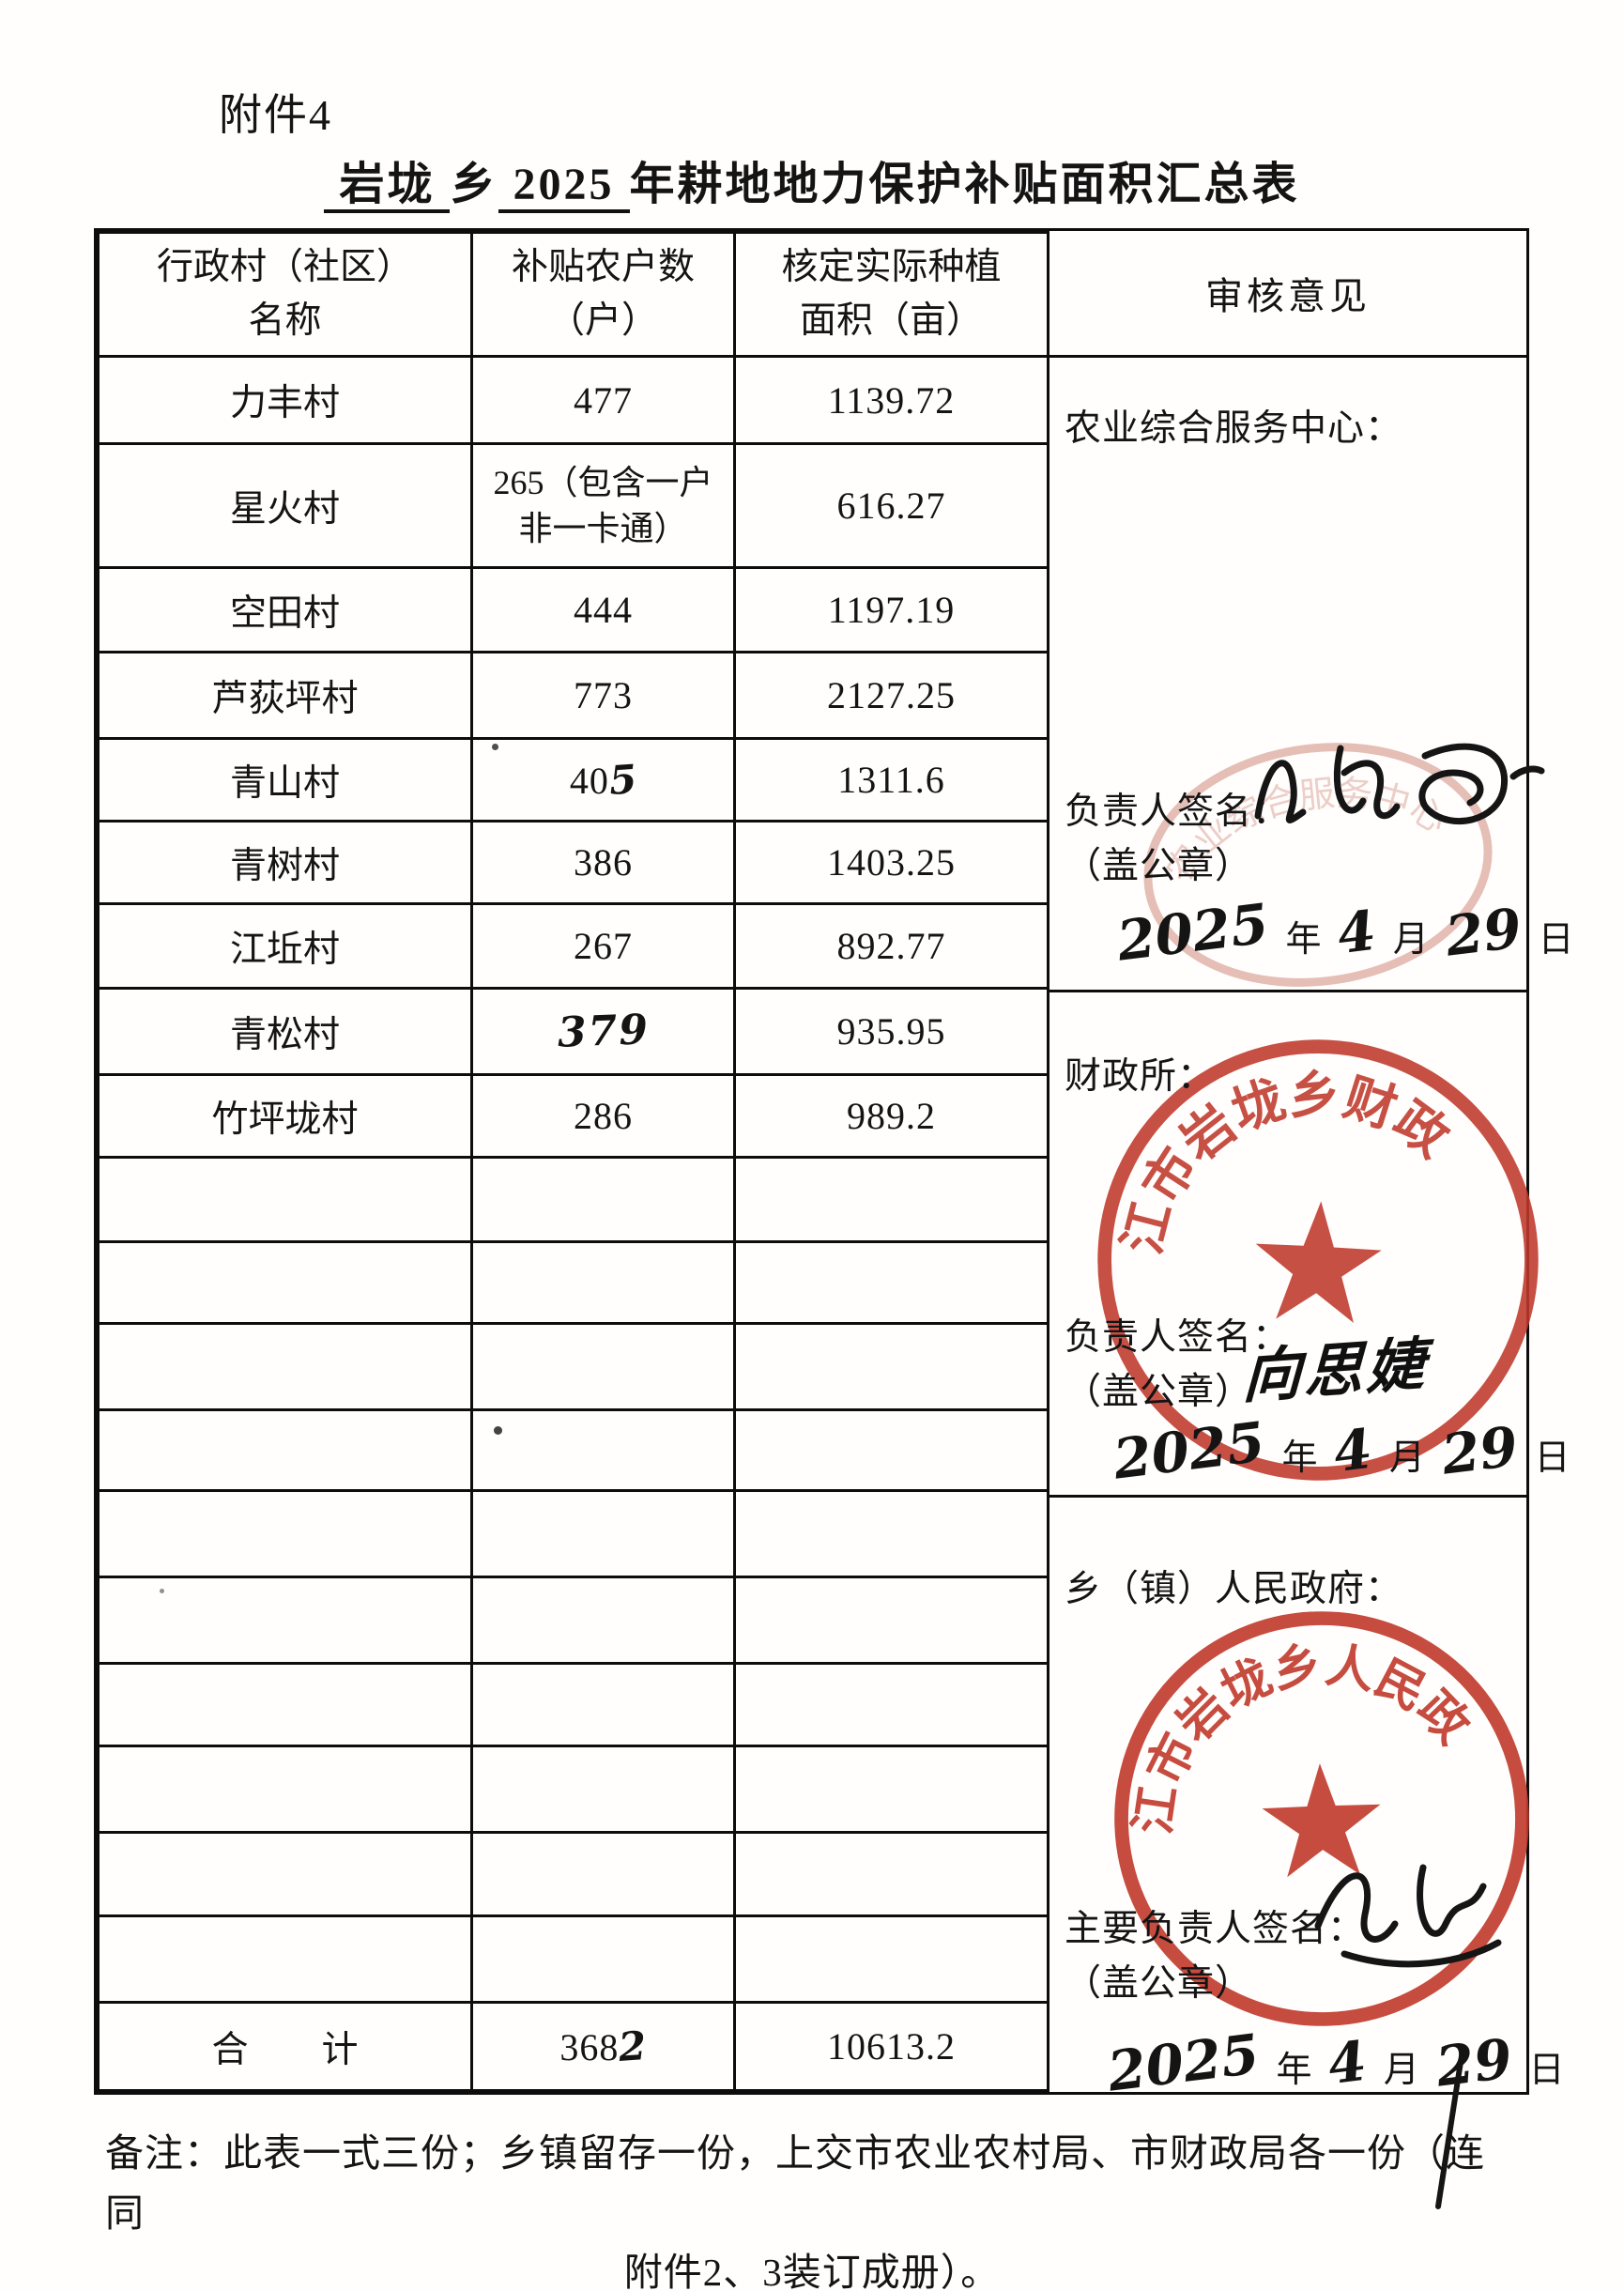  What do you see at coordinates (285, 696) in the screenshot?
I see `village-name-cell: 芦荻坪村` at bounding box center [285, 696].